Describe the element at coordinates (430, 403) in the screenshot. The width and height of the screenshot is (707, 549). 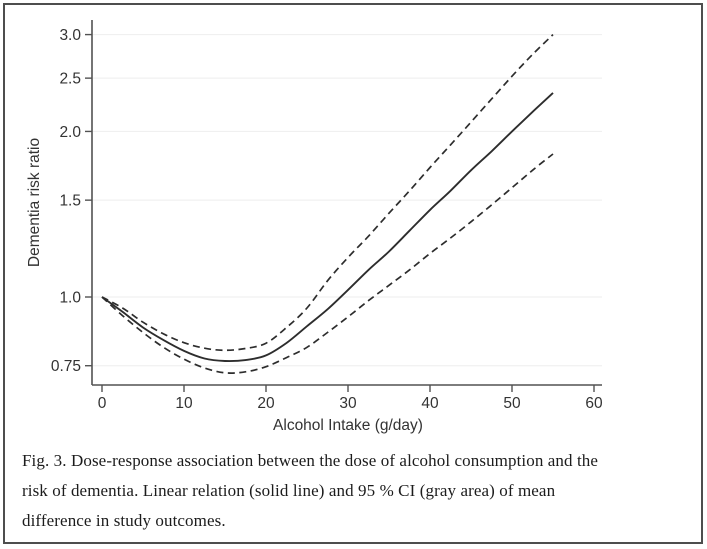
I see `x-tick-label: 40` at that location.